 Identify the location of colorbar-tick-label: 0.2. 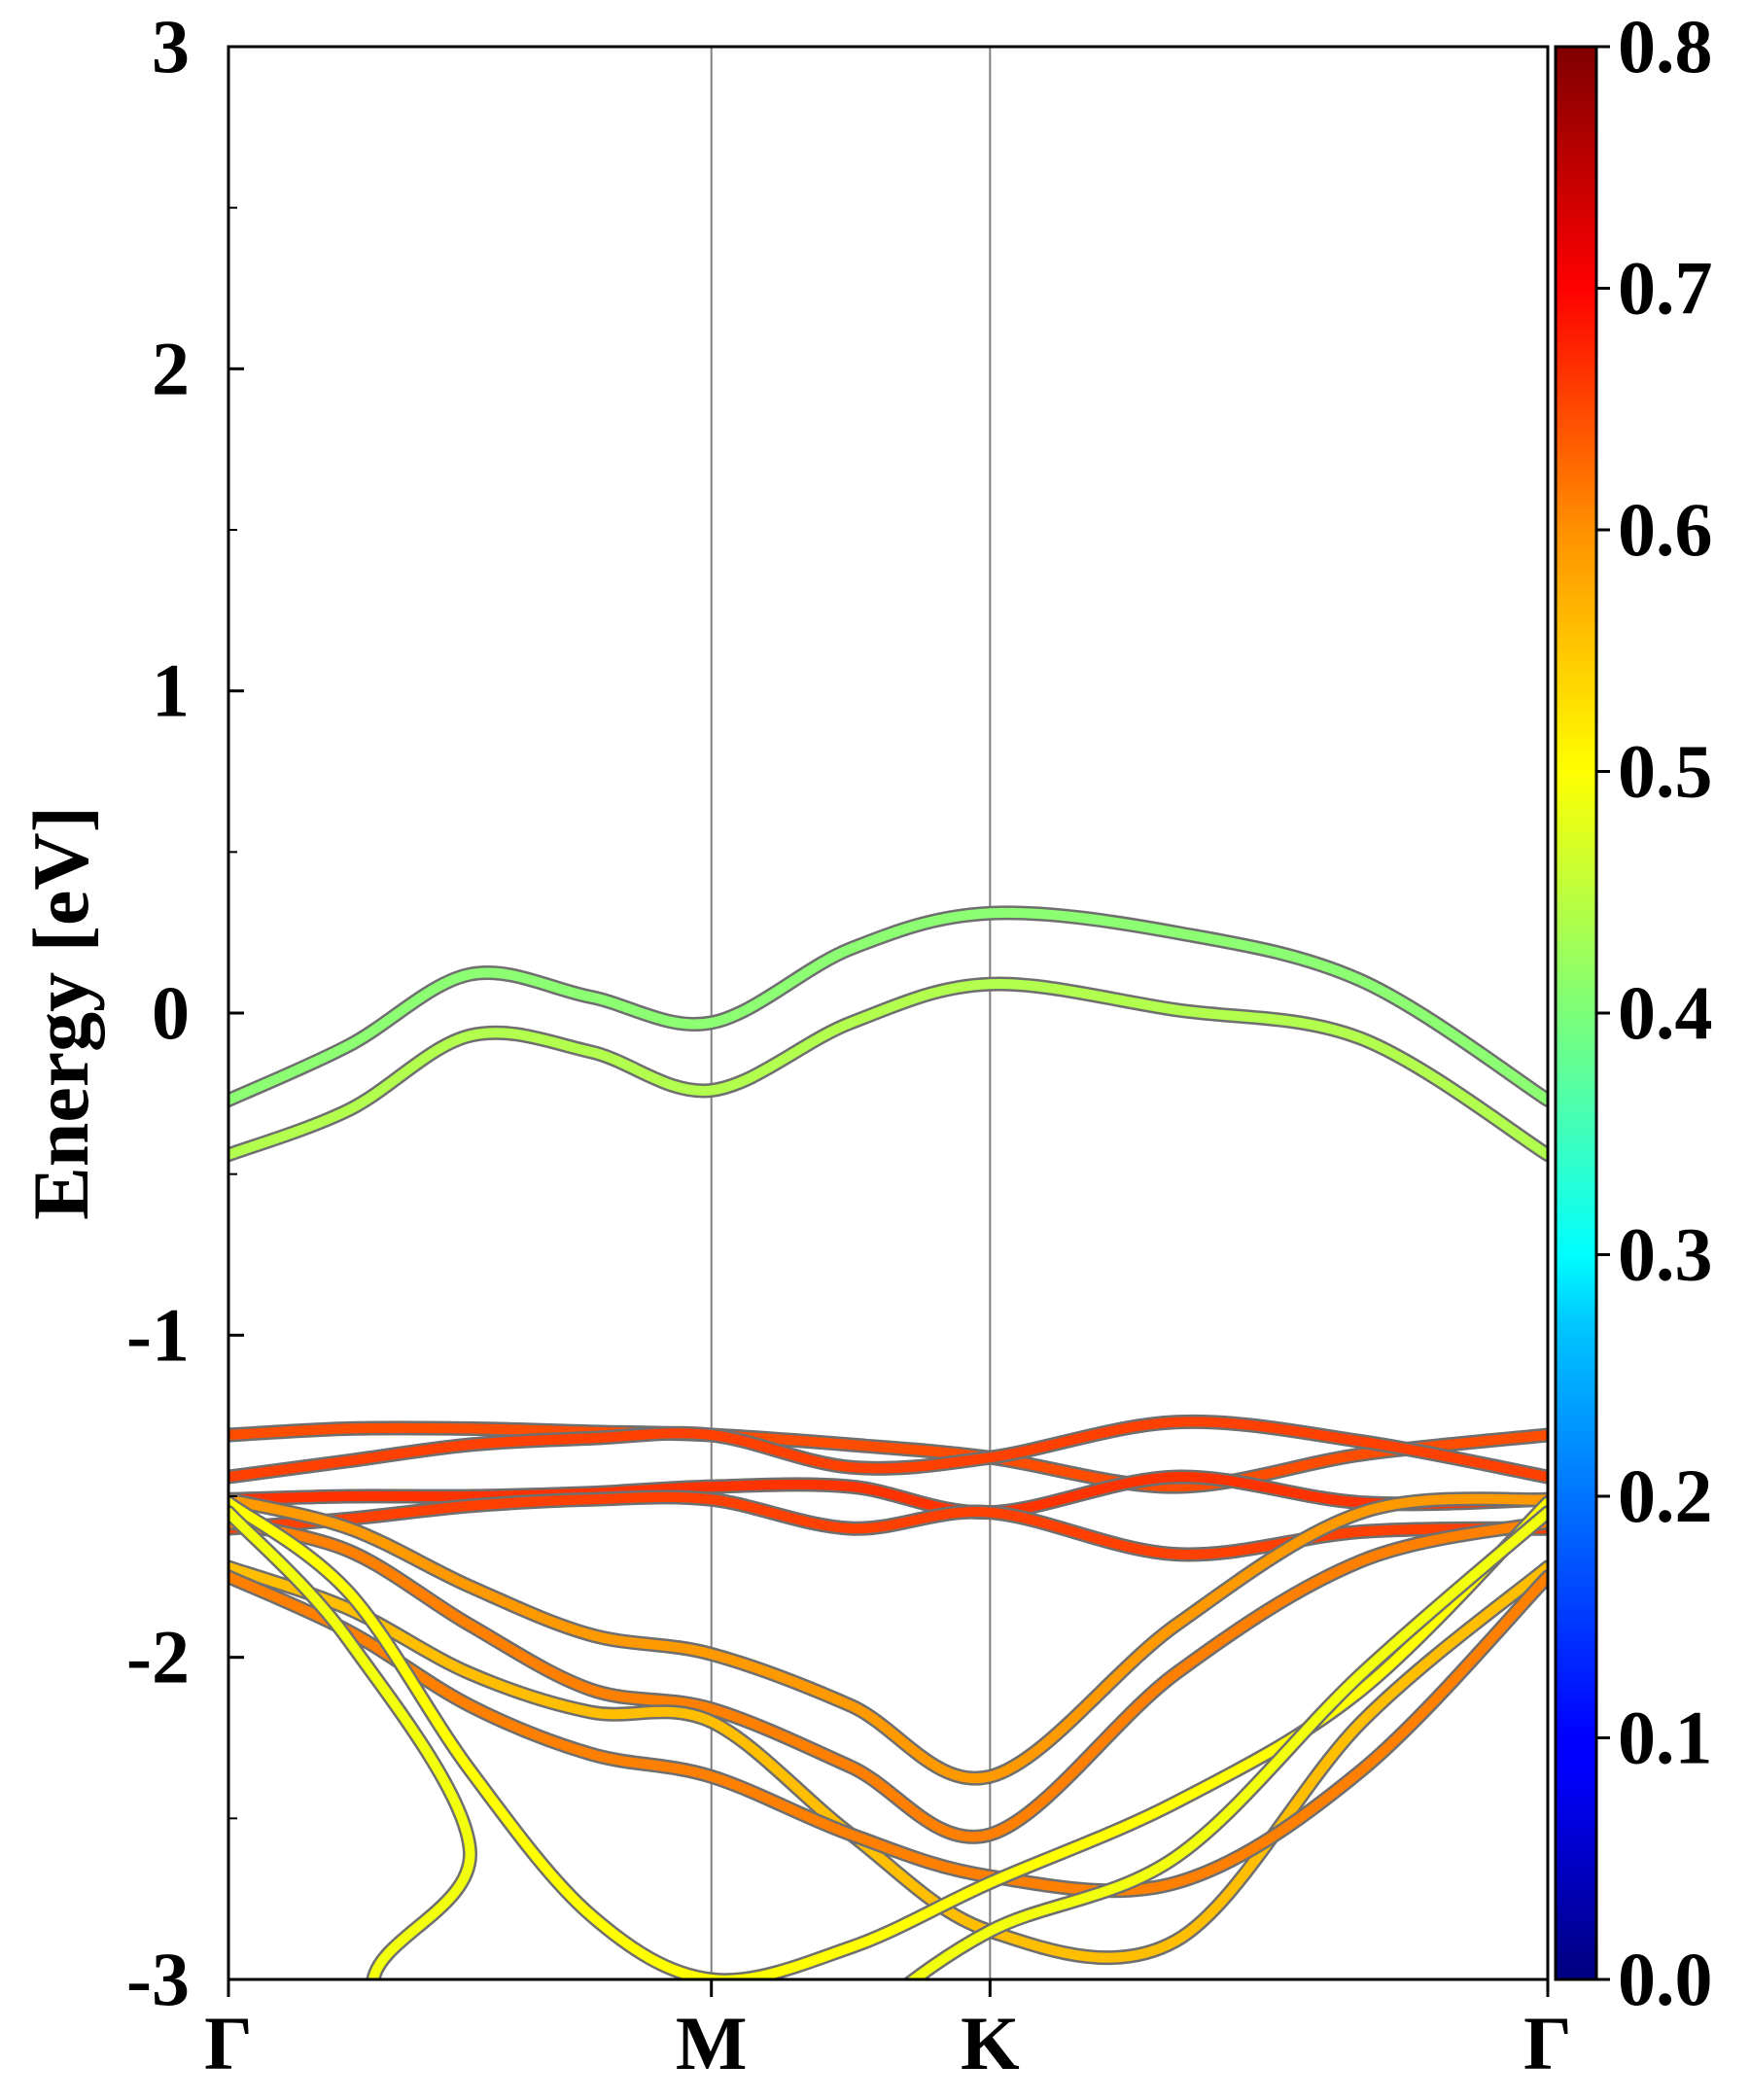
(1665, 1495).